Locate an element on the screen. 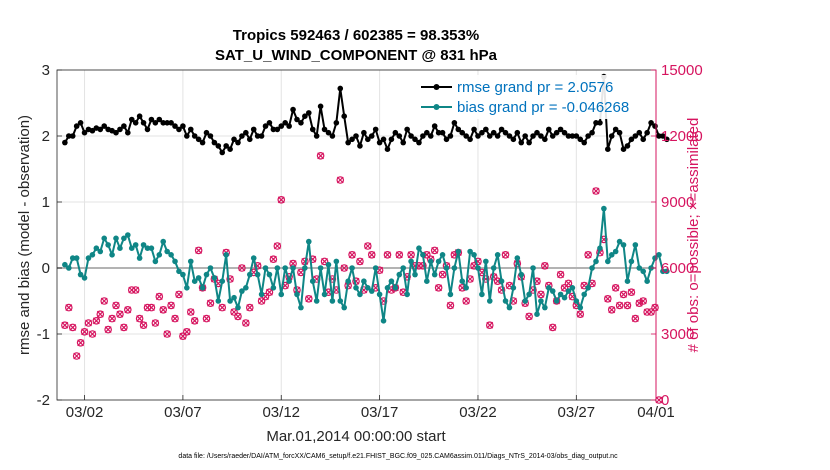 The height and width of the screenshot is (470, 830). x-axis: 03/02 03/07 03/12 03/17 03/22 03/27 04/01 is located at coordinates (370, 408).